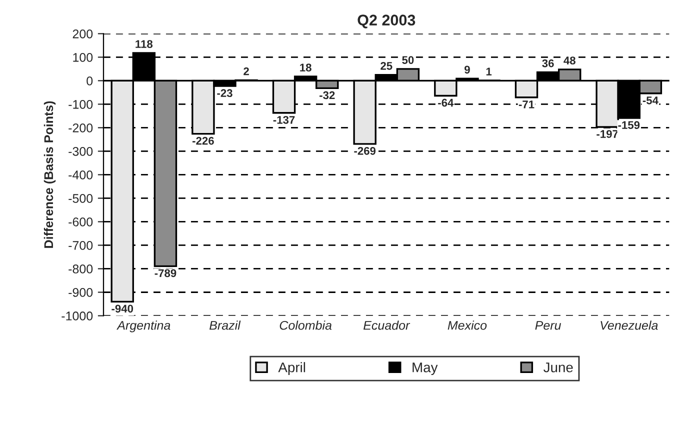 Image resolution: width=690 pixels, height=421 pixels. Describe the element at coordinates (144, 44) in the screenshot. I see `data-label: 118` at that location.